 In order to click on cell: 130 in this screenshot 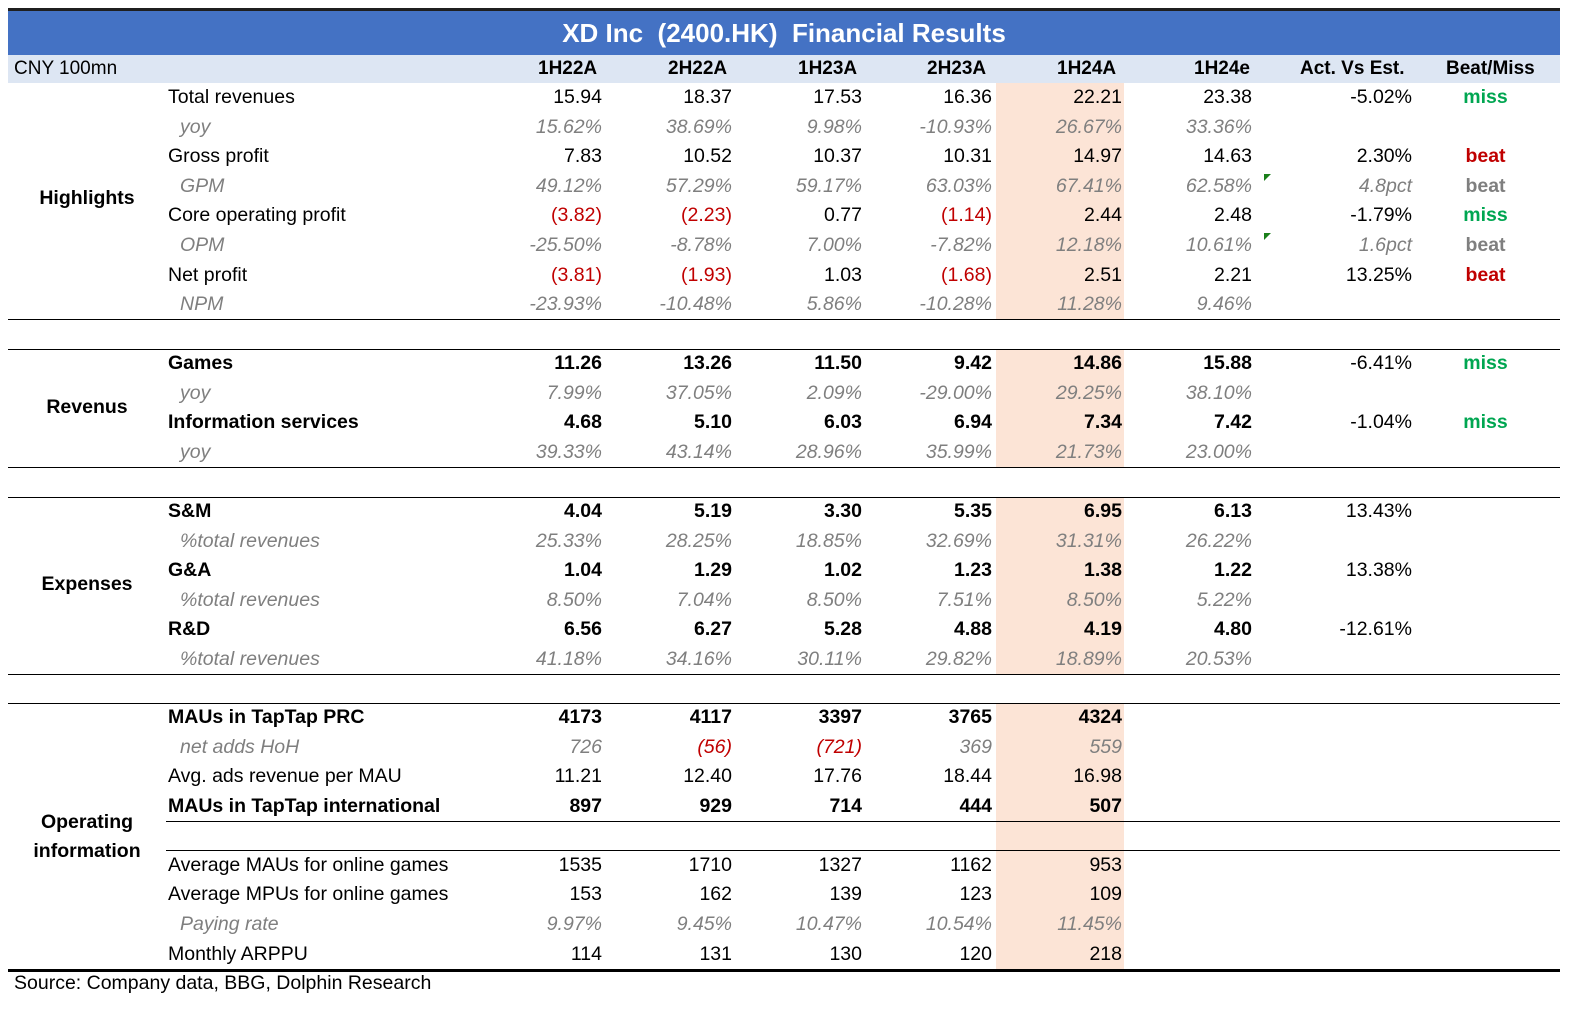, I will do `click(845, 954)`.